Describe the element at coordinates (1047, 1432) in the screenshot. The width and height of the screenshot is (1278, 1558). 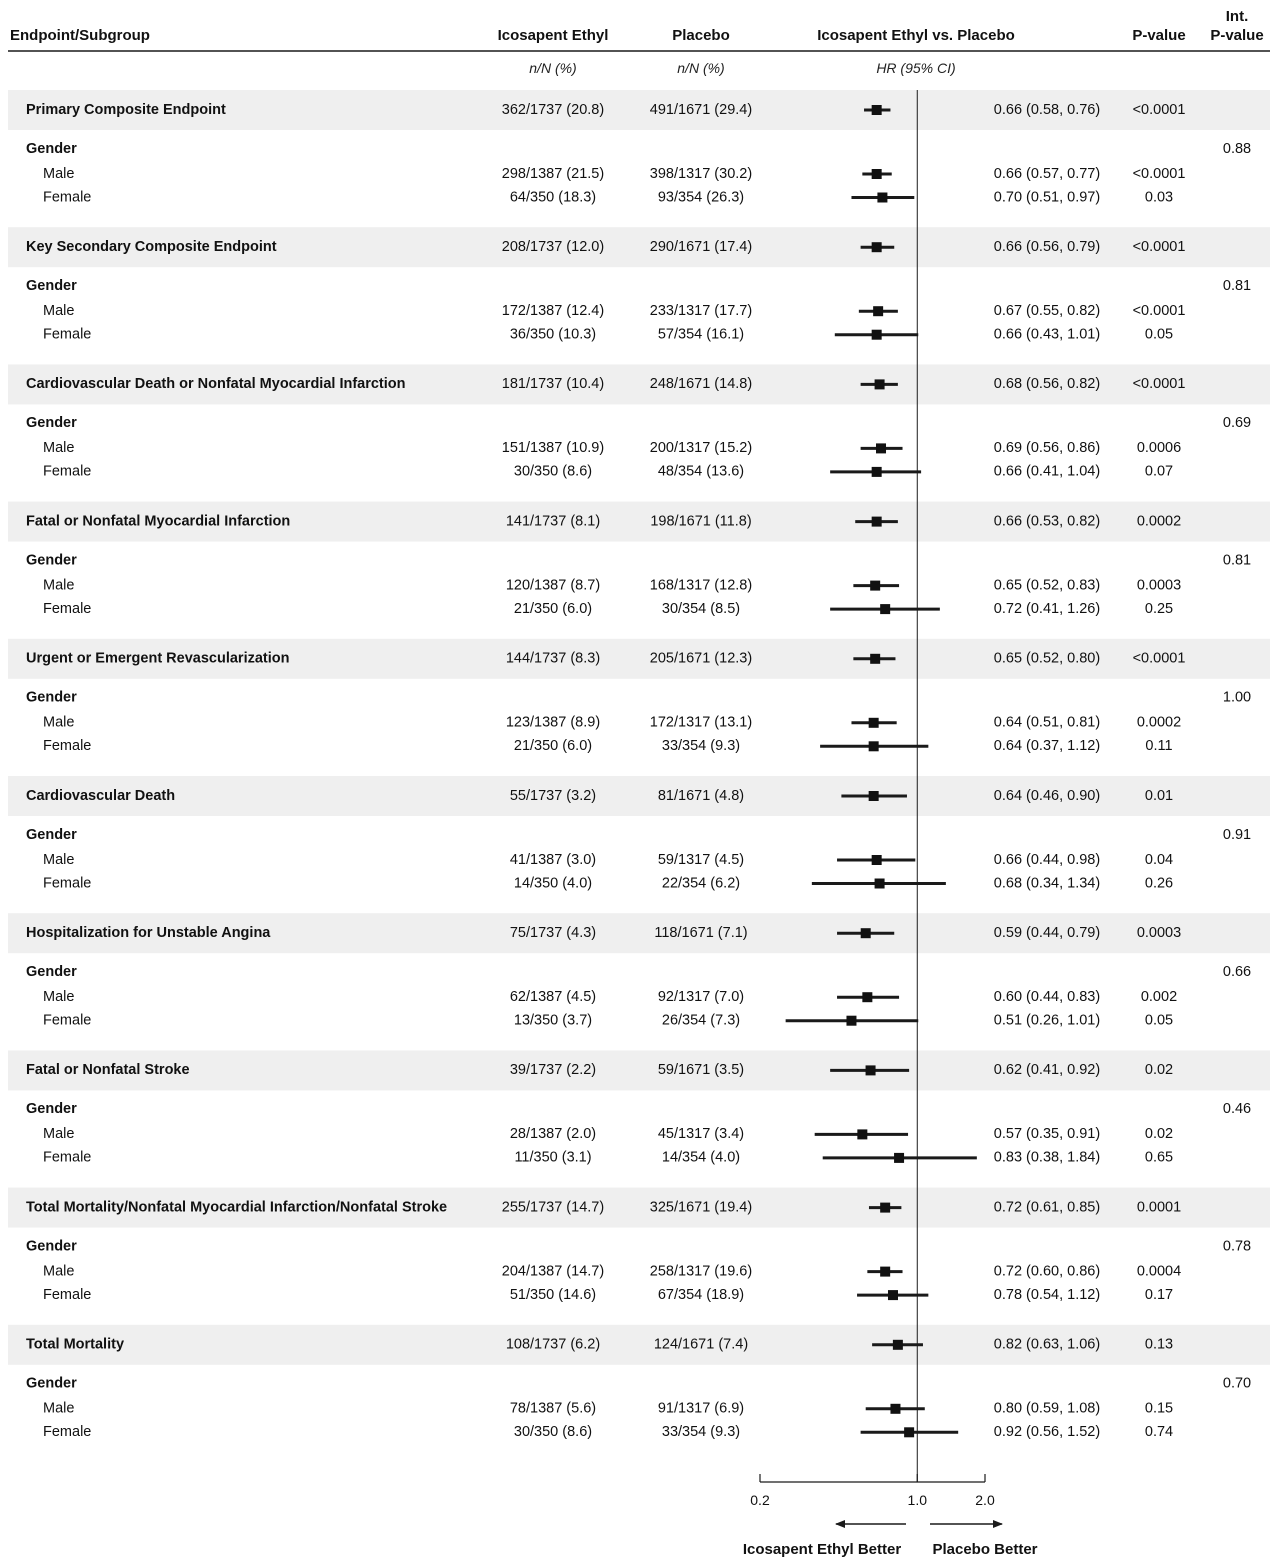
I see `hr-ci-text: 0.92 (0.56, 1.52)` at that location.